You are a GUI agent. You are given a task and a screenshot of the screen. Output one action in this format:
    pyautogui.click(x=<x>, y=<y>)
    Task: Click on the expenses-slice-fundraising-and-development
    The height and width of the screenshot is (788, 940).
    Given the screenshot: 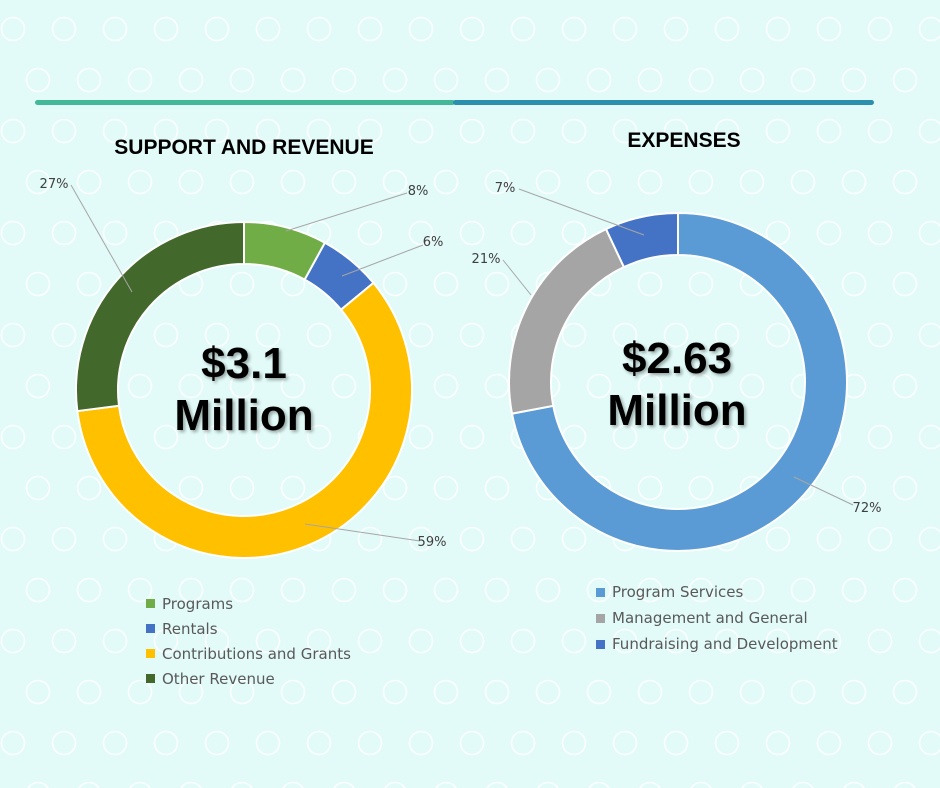 What is the action you would take?
    pyautogui.click(x=641, y=240)
    